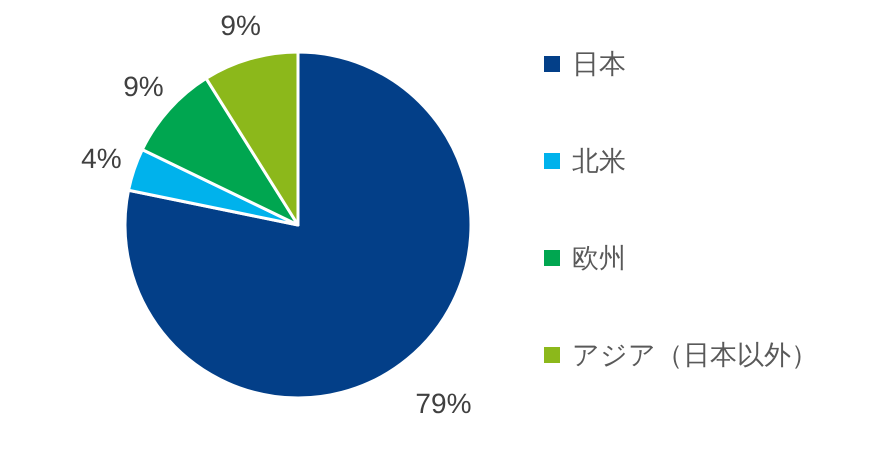  I want to click on legend-label: アジア（日本以外）, so click(695, 355).